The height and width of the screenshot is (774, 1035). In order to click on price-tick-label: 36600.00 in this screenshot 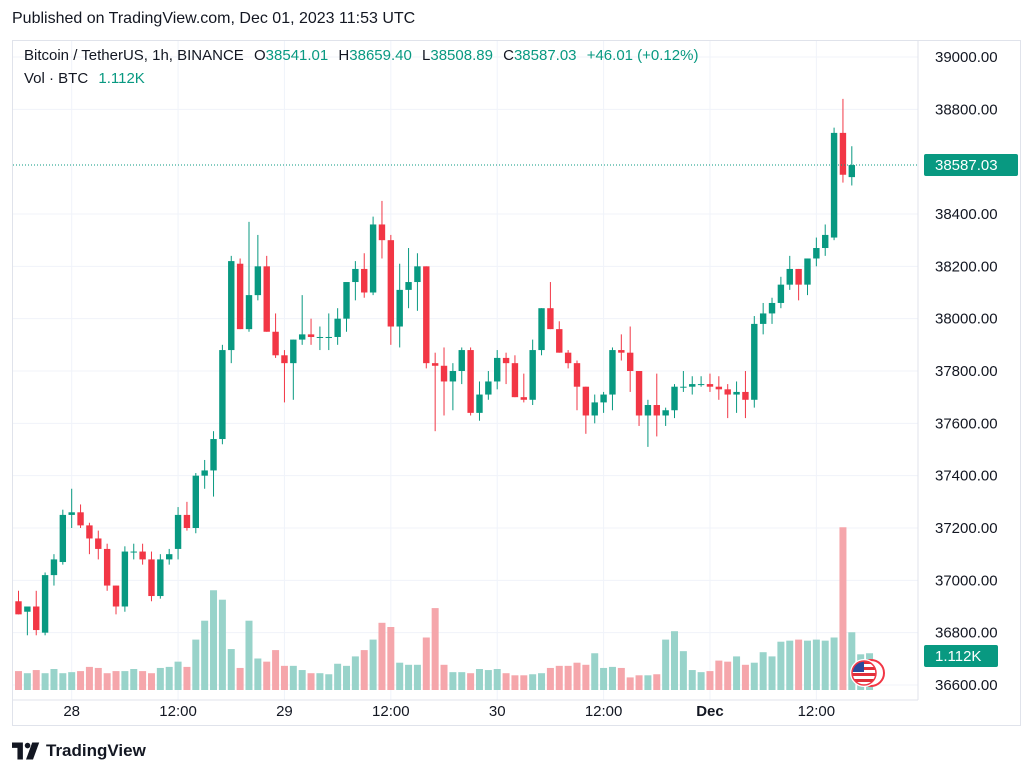, I will do `click(966, 685)`.